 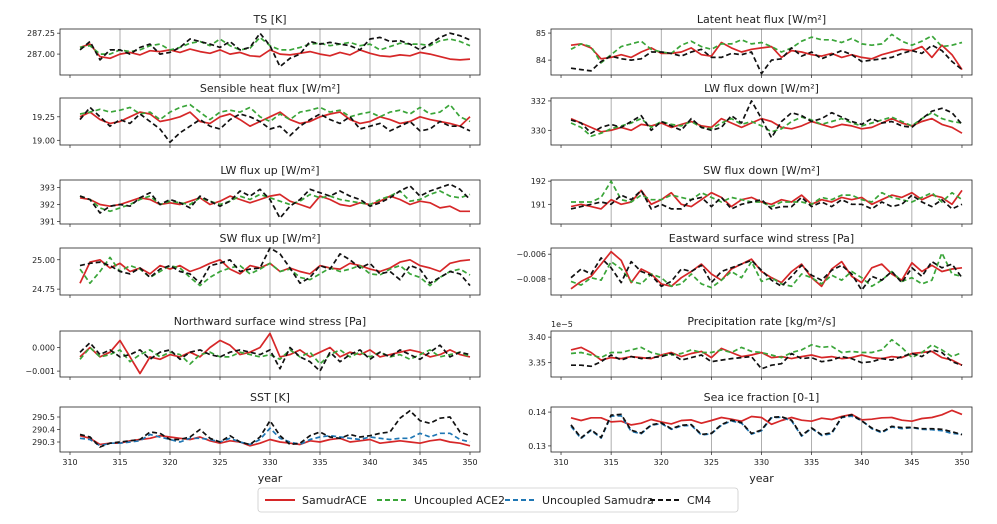 I want to click on panel-title: SST [K], so click(x=270, y=397).